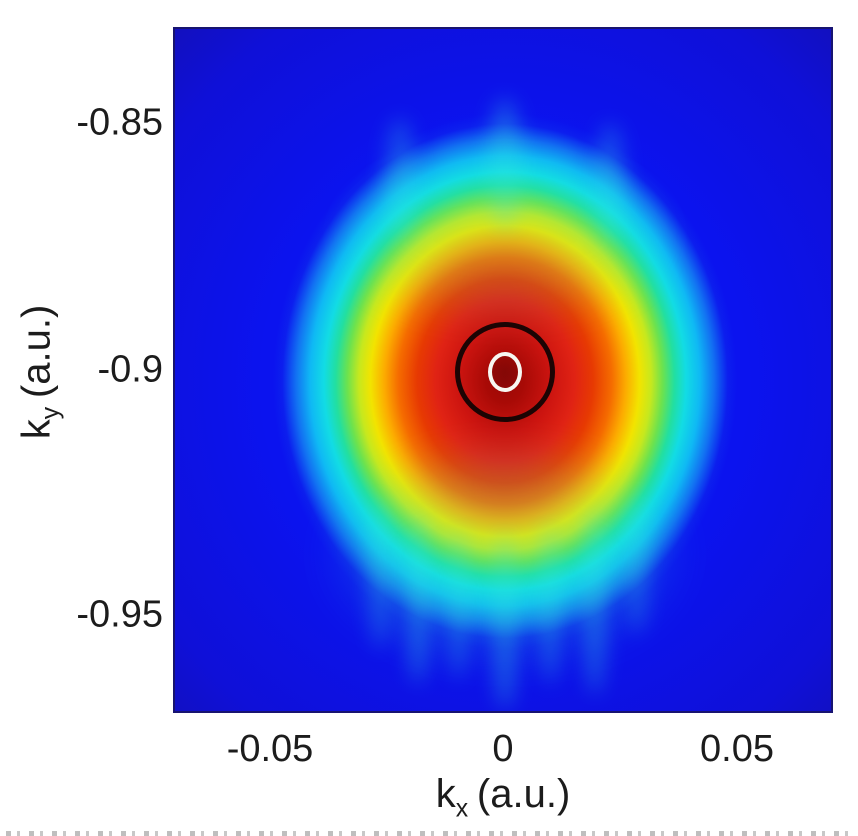 This screenshot has height=836, width=858. Describe the element at coordinates (51, 413) in the screenshot. I see `y-axis-title-subscript: y` at that location.